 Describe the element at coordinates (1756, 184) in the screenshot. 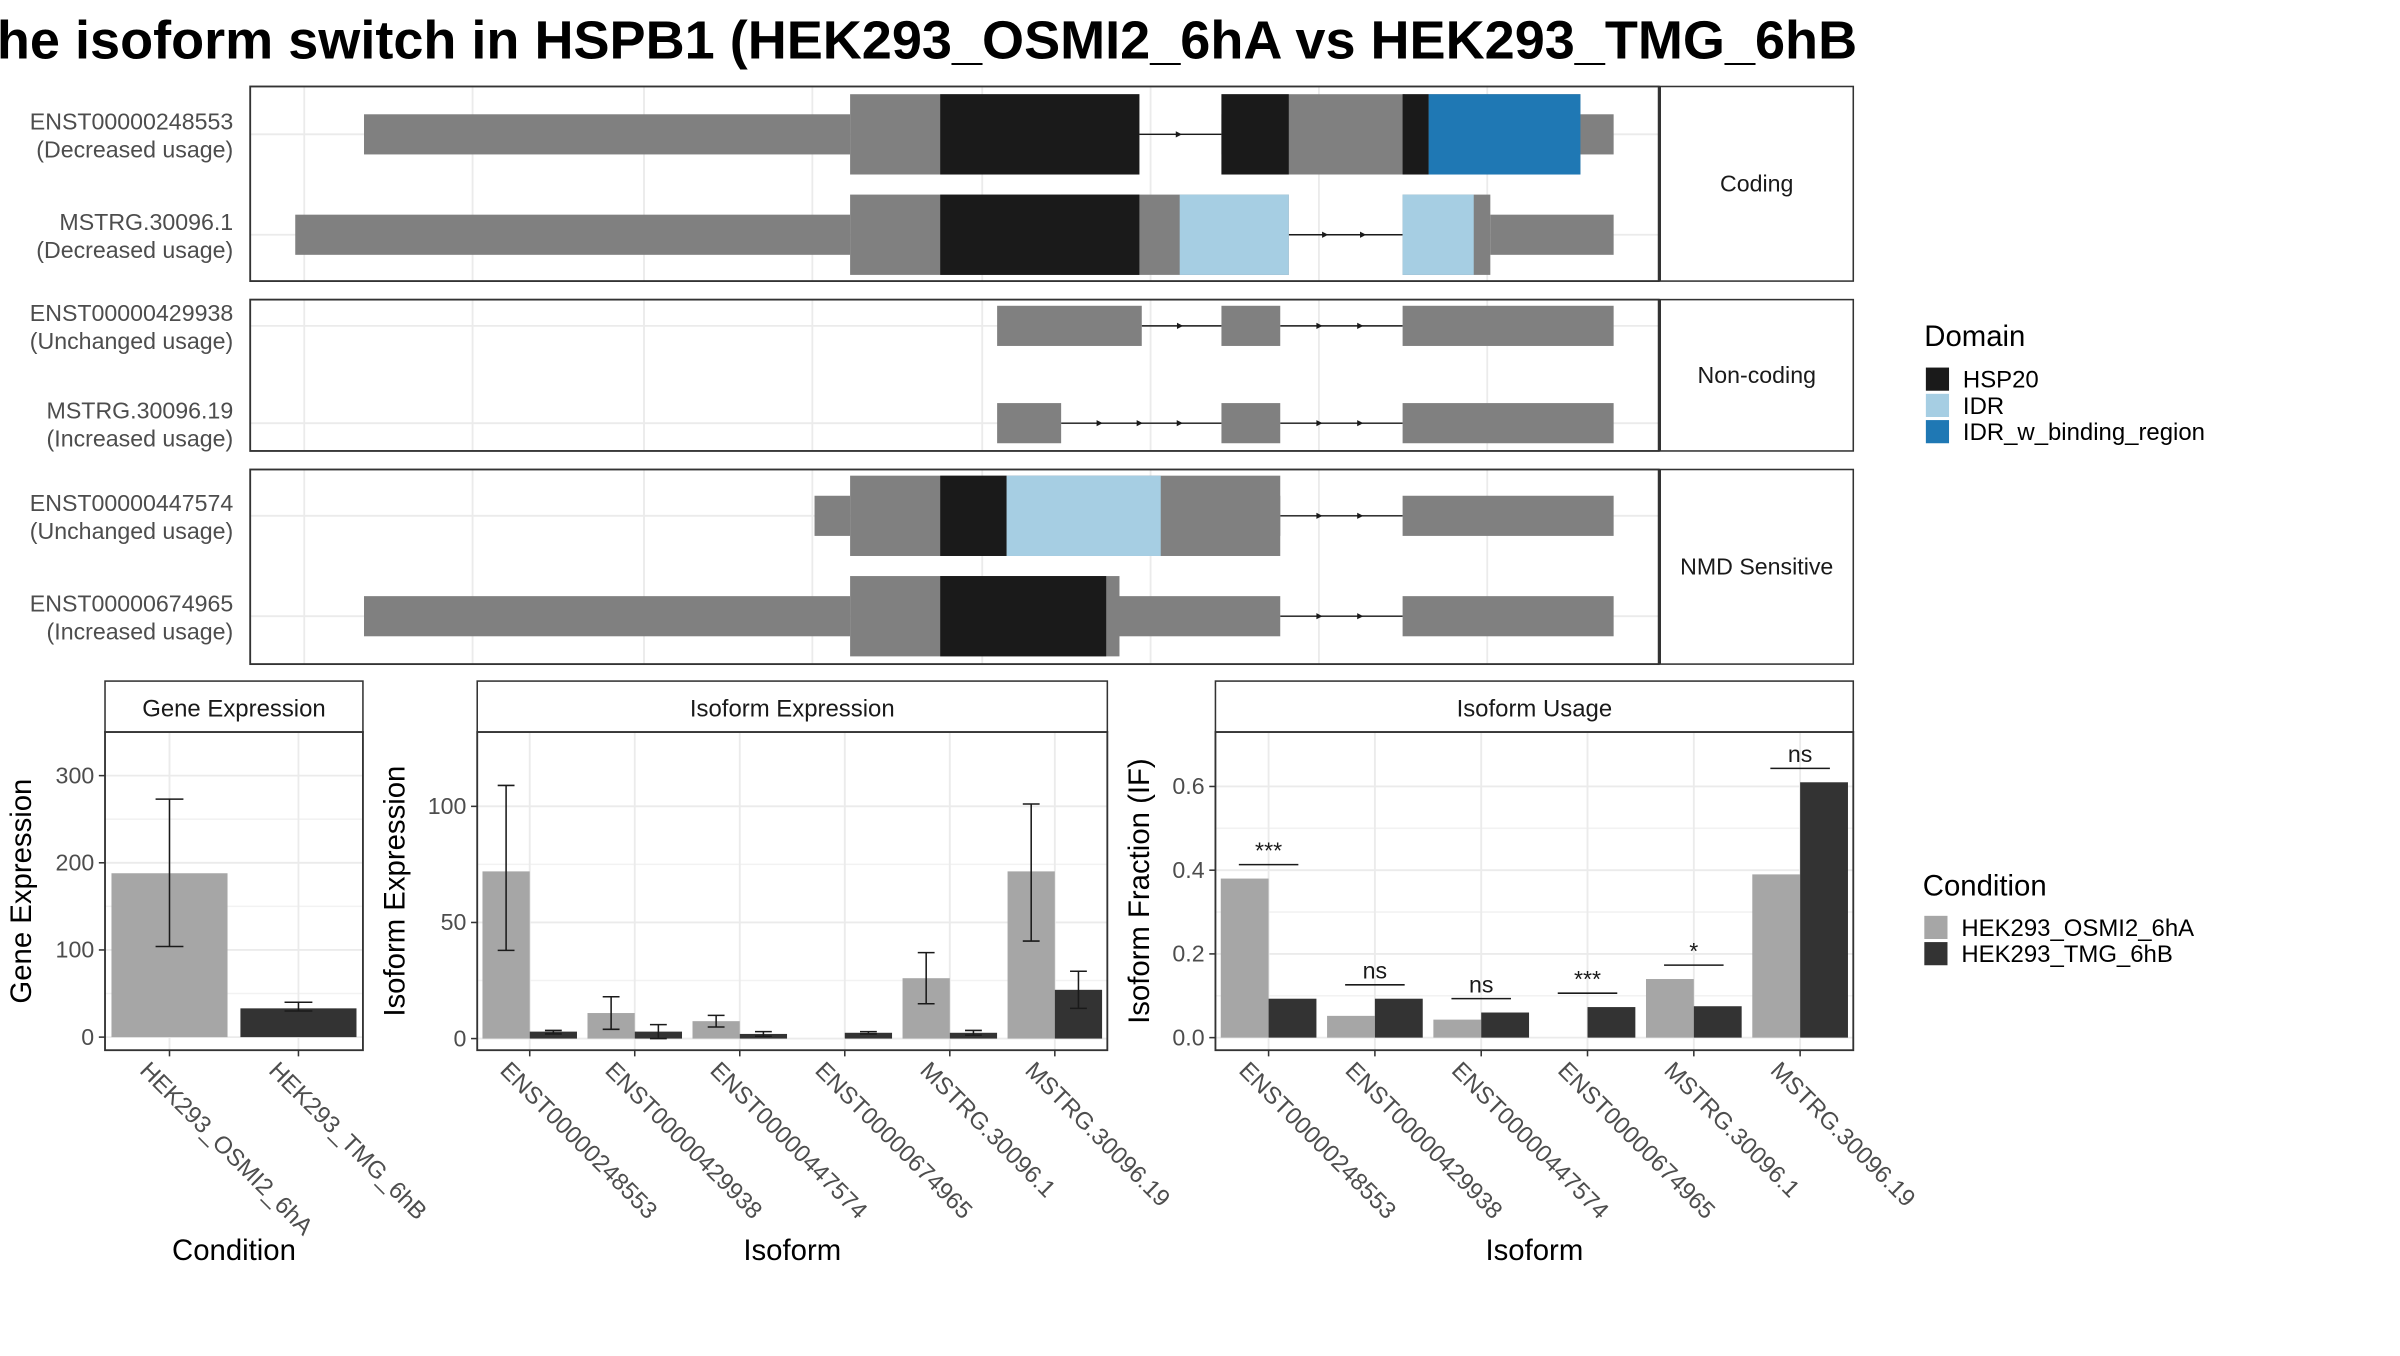

I see `structure-strip-label: Coding` at that location.